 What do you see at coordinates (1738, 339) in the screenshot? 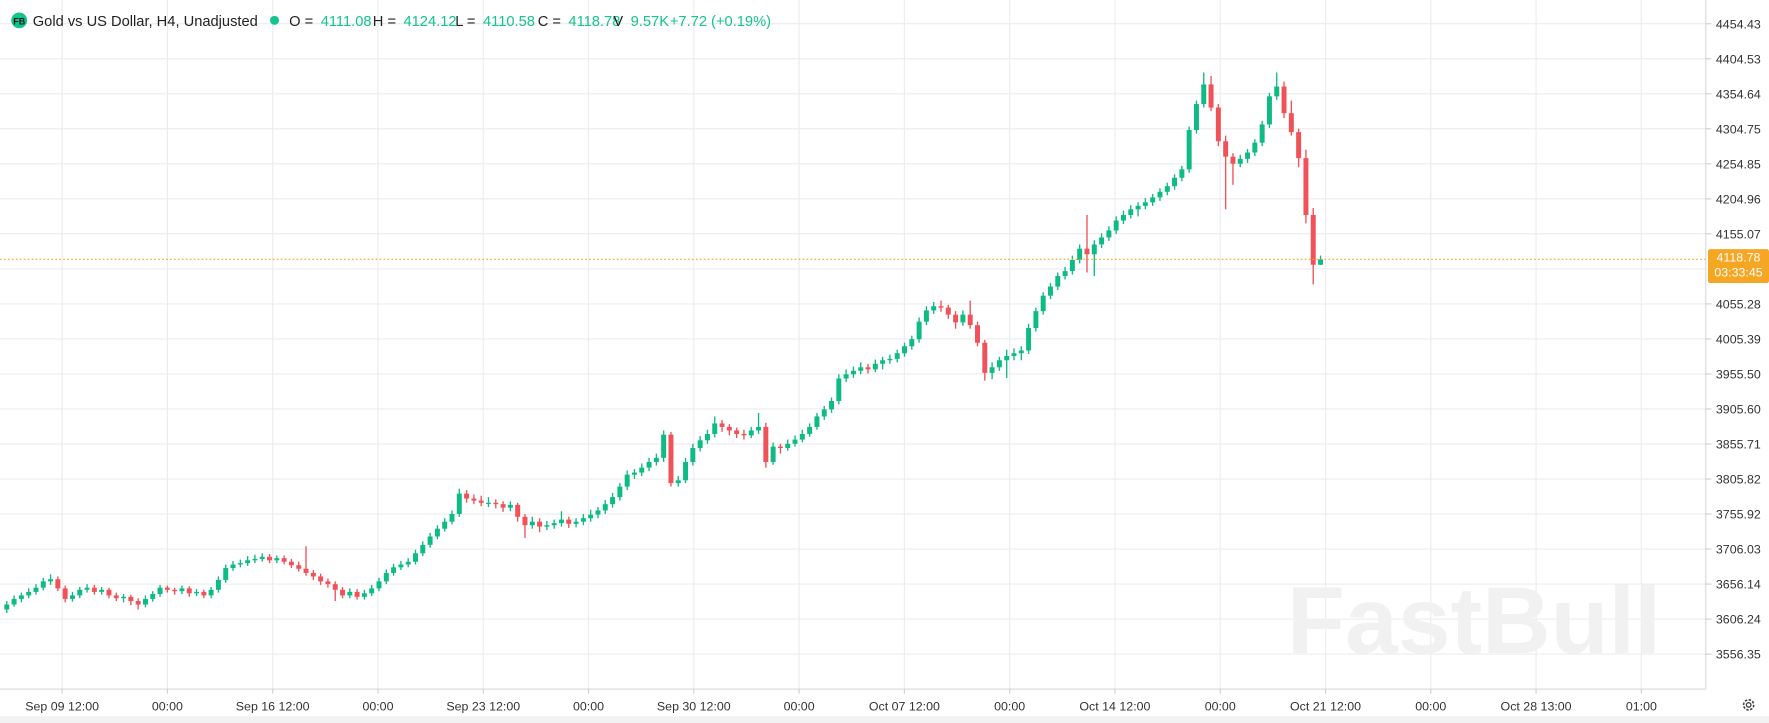
I see `price-tick-label: 4005.39` at bounding box center [1738, 339].